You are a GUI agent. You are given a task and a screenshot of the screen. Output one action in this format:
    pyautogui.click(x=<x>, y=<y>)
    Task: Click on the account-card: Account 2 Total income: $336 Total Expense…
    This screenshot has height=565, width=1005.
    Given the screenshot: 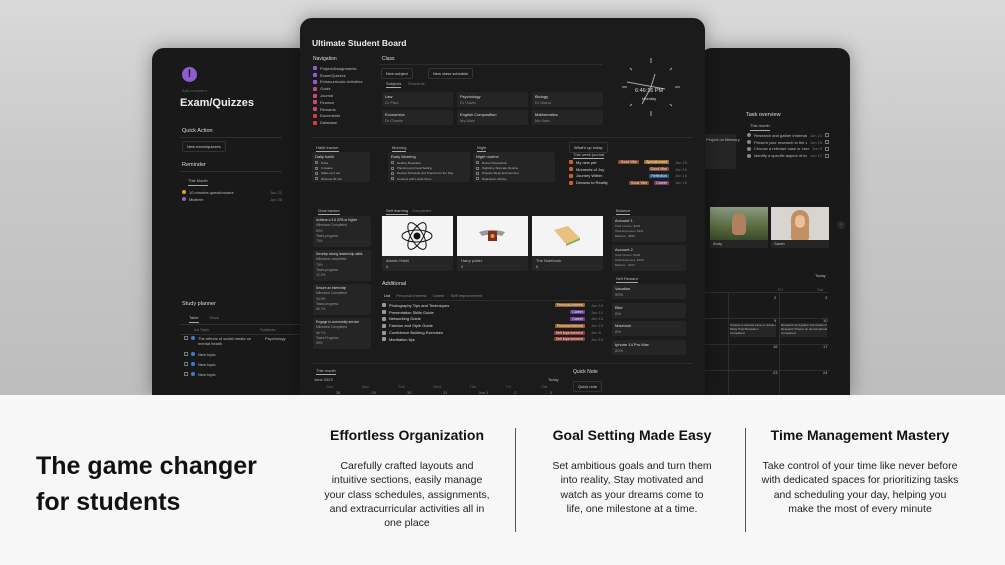 What is the action you would take?
    pyautogui.click(x=649, y=258)
    